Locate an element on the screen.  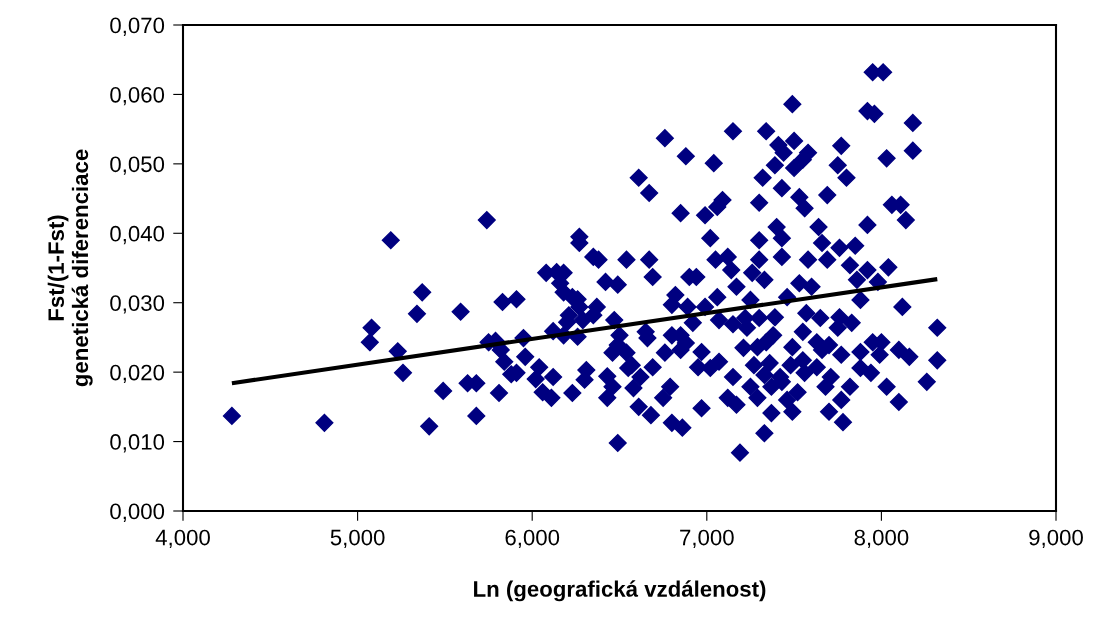
x-tick-label: 7,000 is located at coordinates (707, 538).